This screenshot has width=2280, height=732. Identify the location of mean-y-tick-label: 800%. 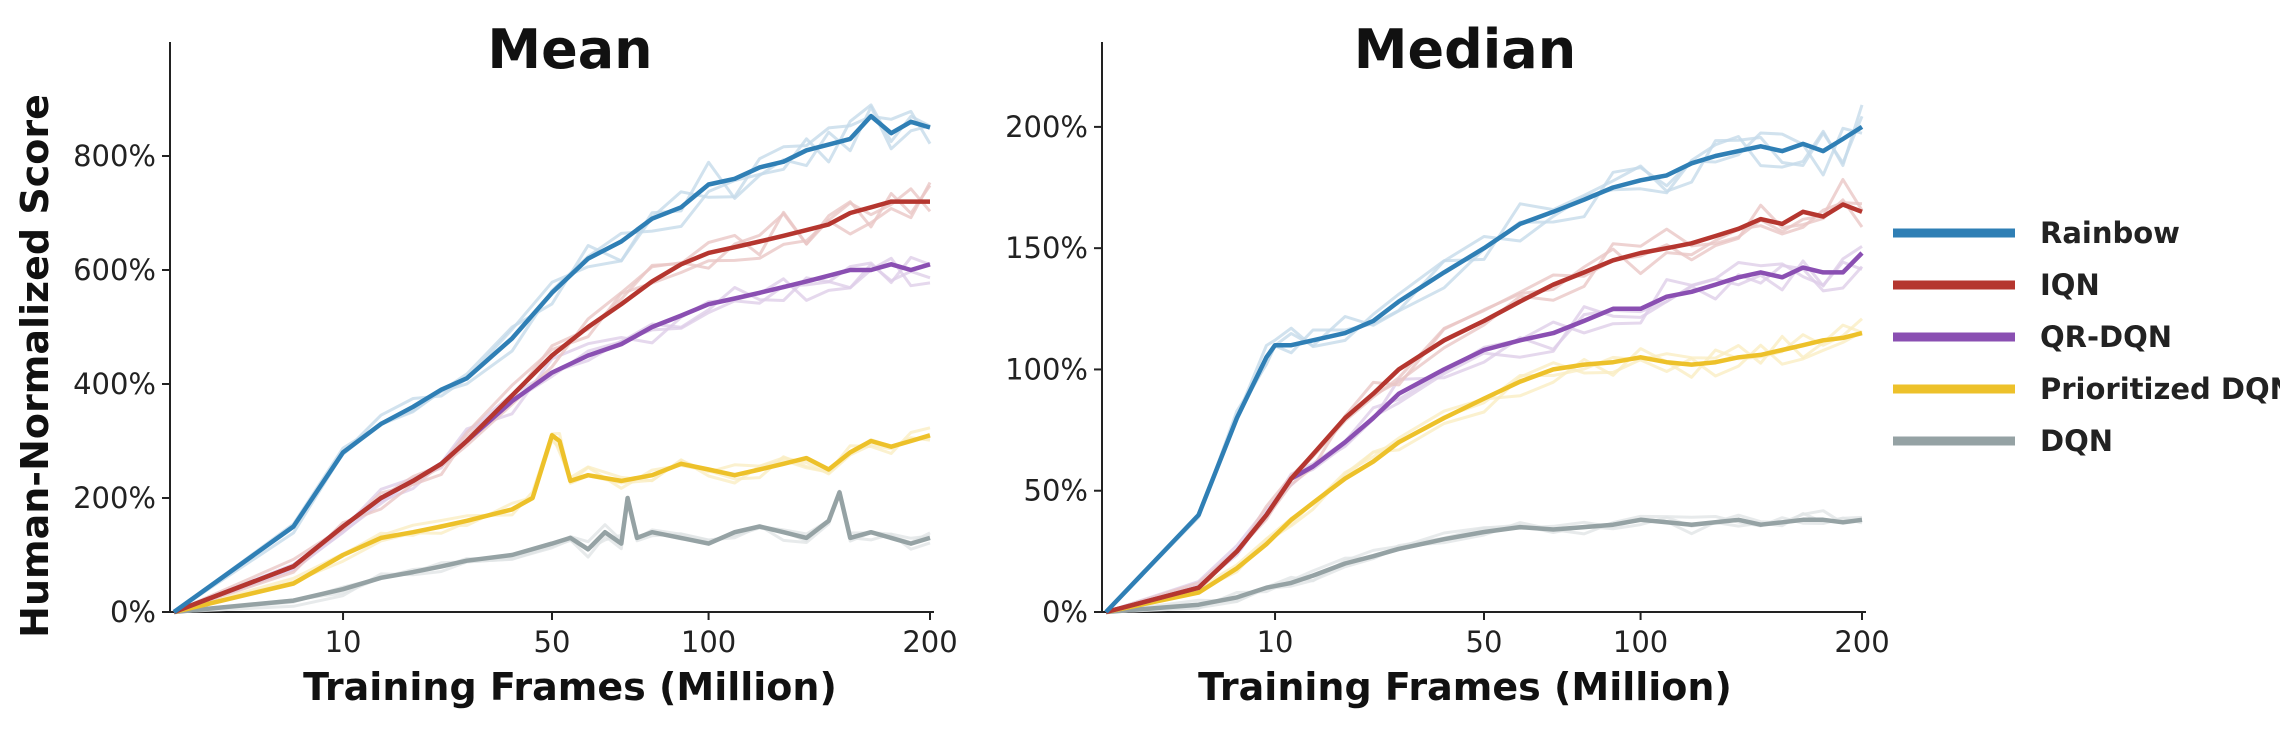
(114, 156).